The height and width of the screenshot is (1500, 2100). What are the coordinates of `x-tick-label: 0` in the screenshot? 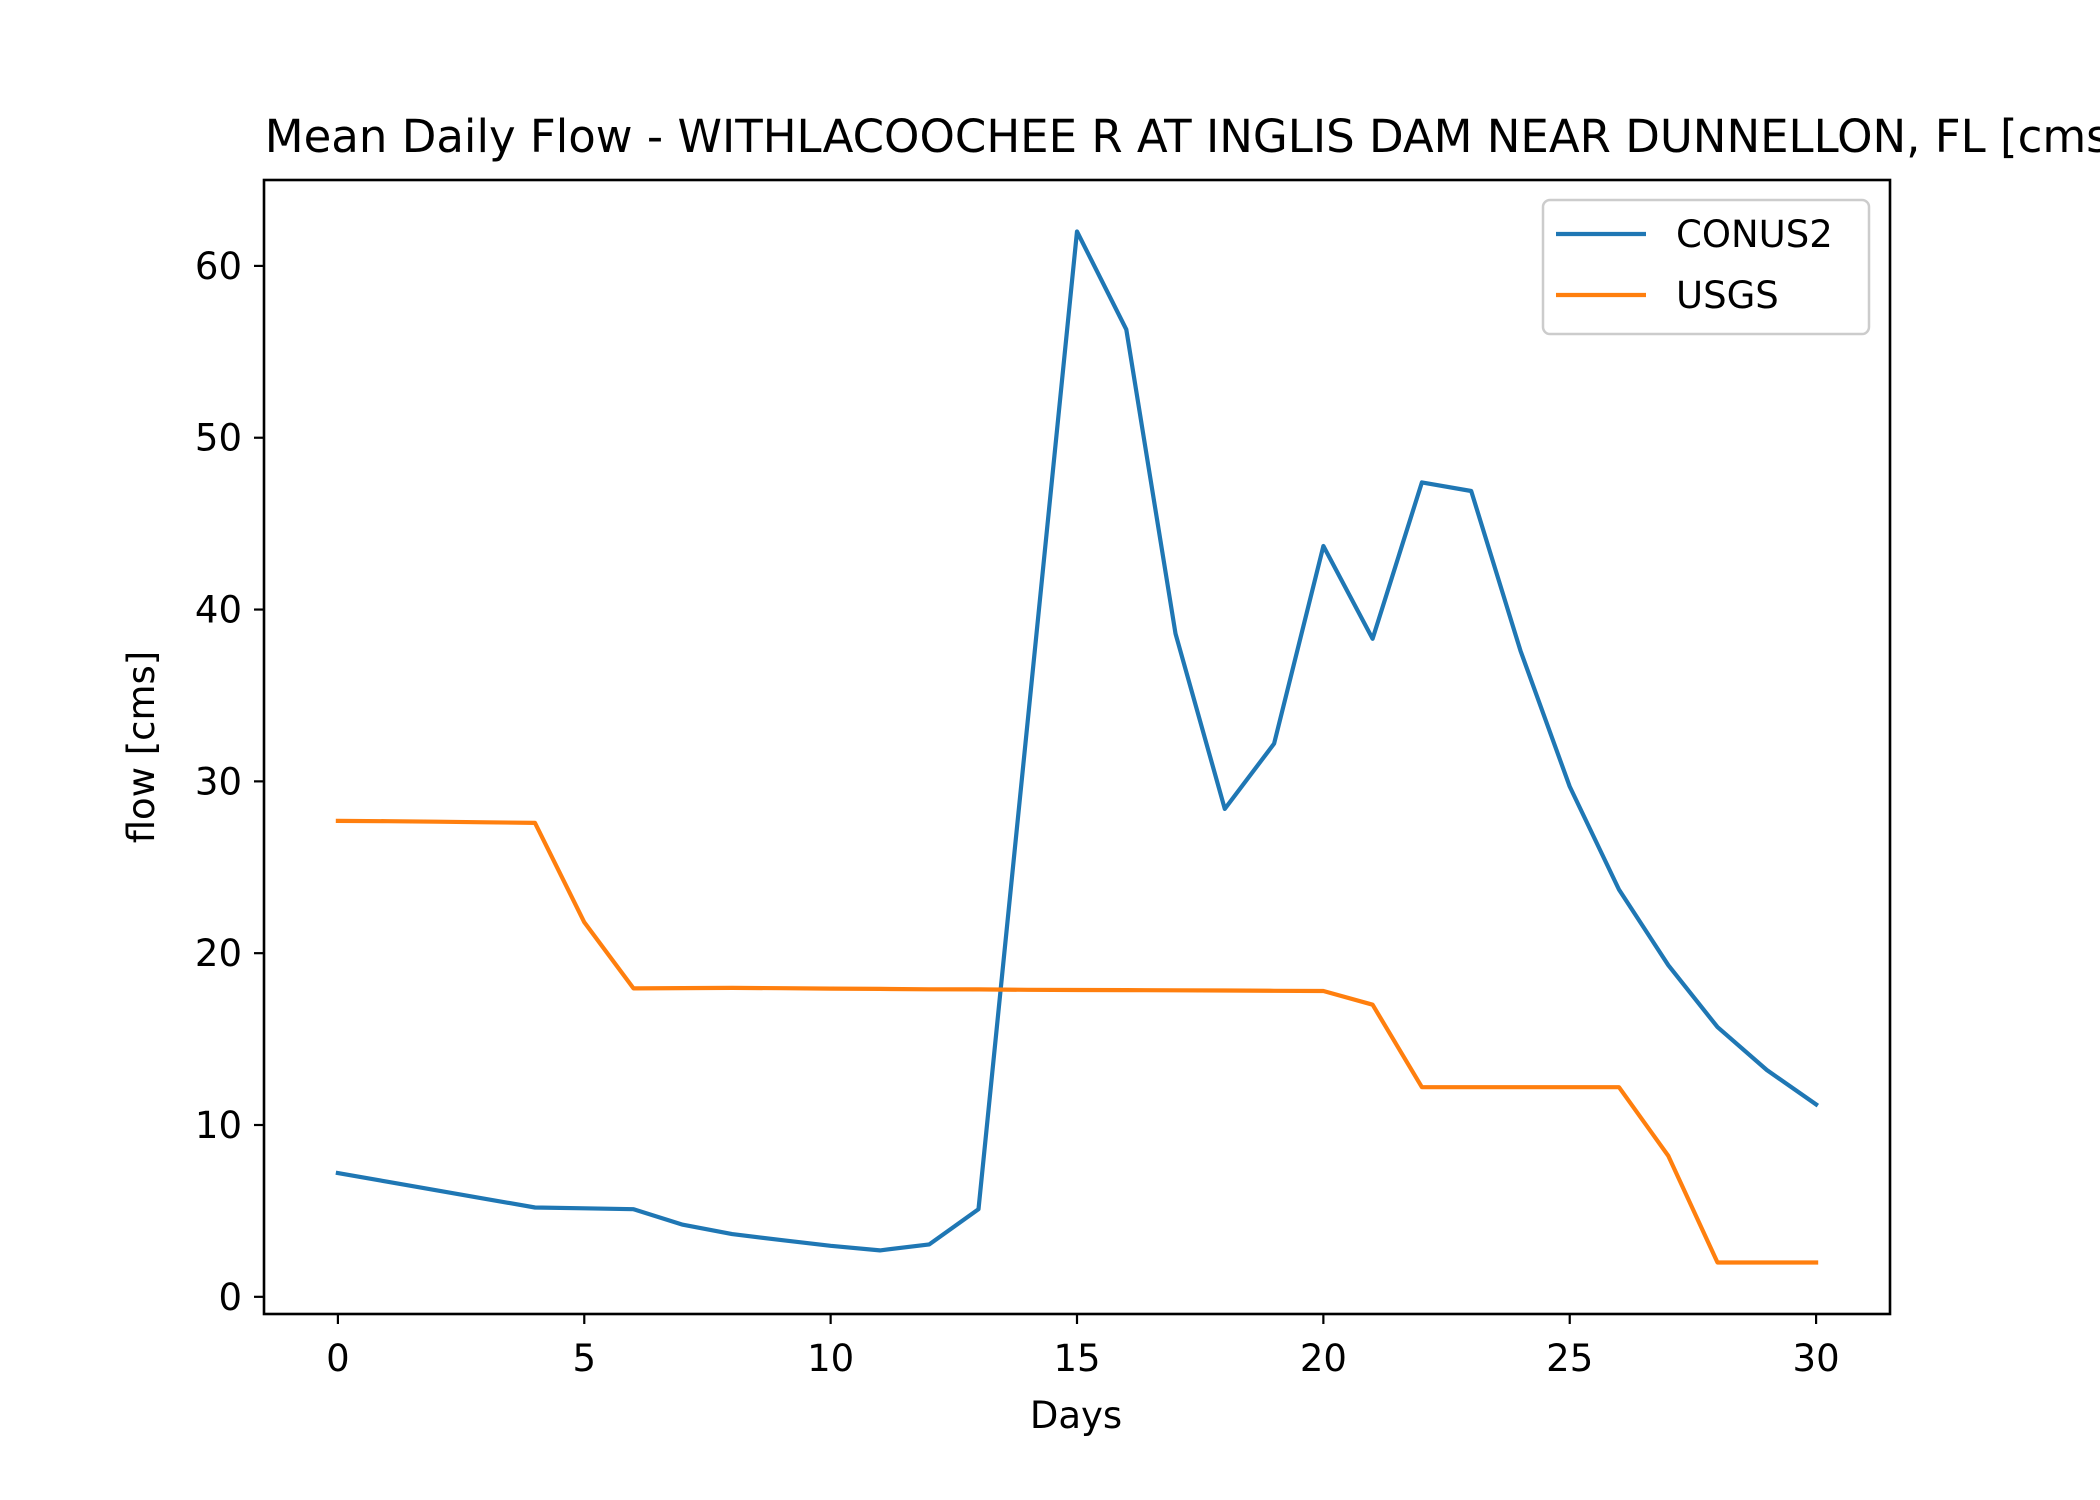 It's located at (338, 1358).